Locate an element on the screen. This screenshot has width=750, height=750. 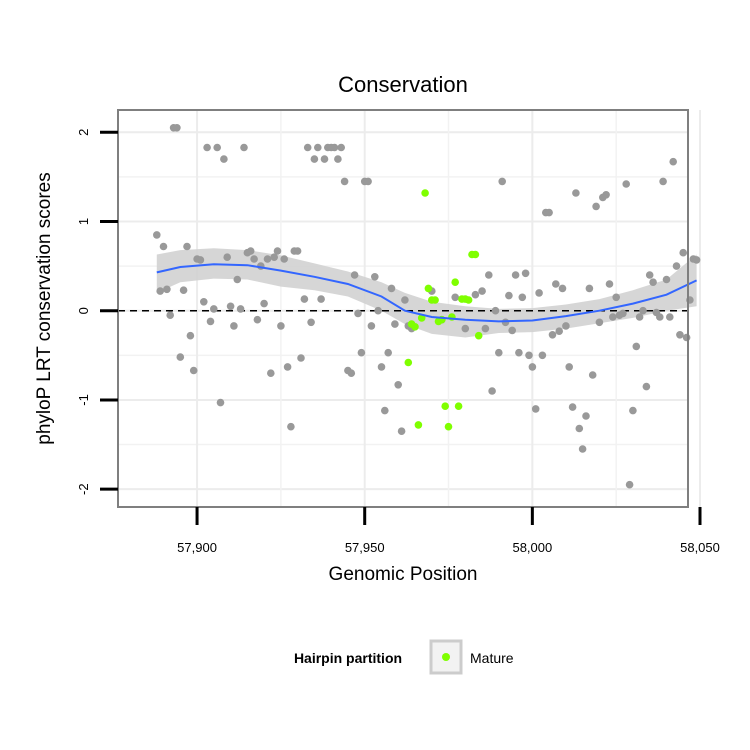
y-tick-label: 1 is located at coordinates (83, 221).